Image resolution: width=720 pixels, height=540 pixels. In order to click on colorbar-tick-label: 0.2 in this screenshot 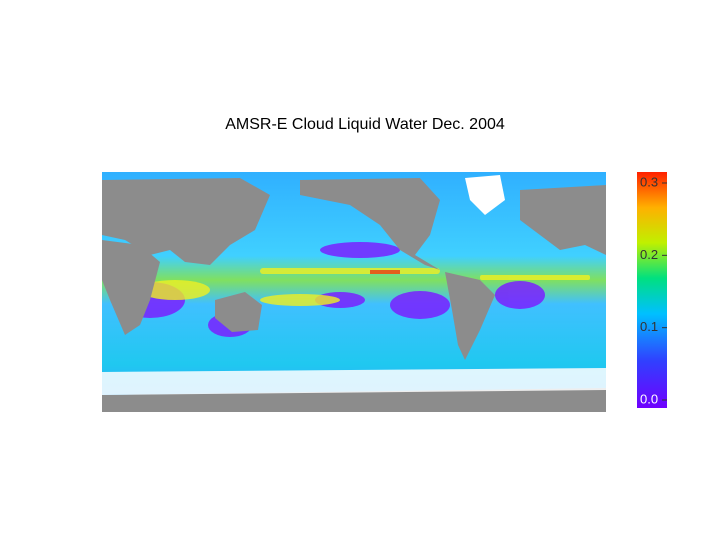, I will do `click(649, 254)`.